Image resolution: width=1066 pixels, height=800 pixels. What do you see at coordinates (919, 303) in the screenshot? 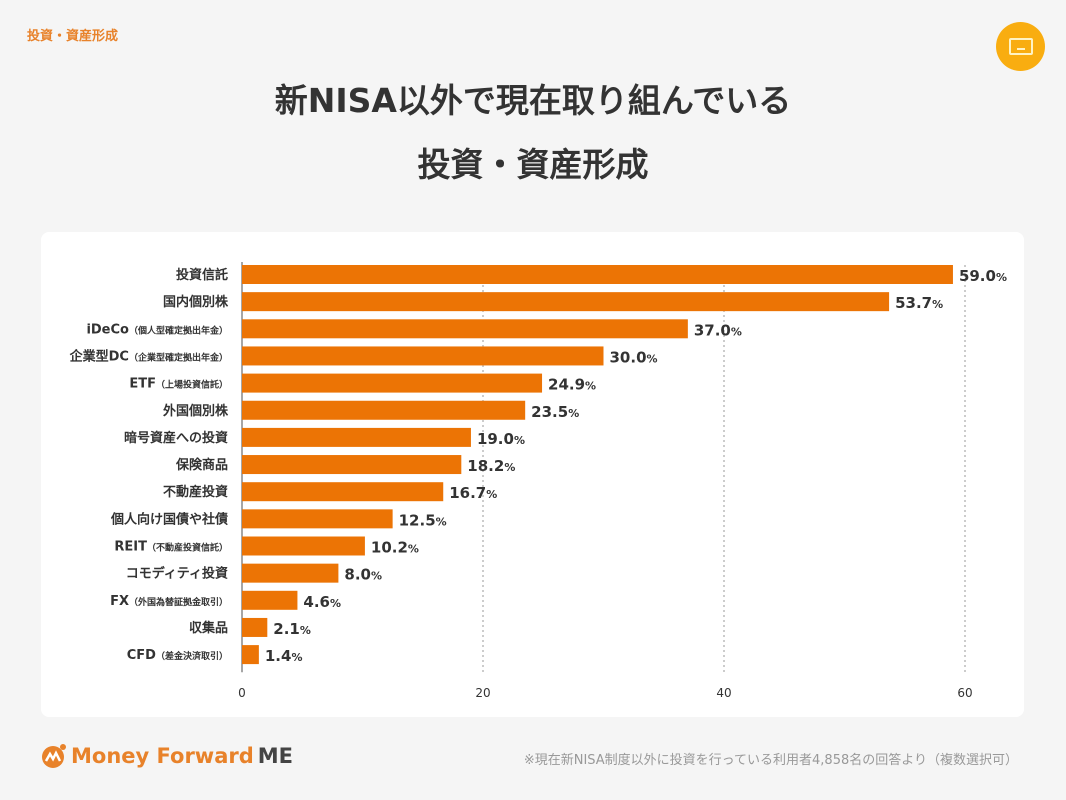
I see `value-label: 53.7%` at bounding box center [919, 303].